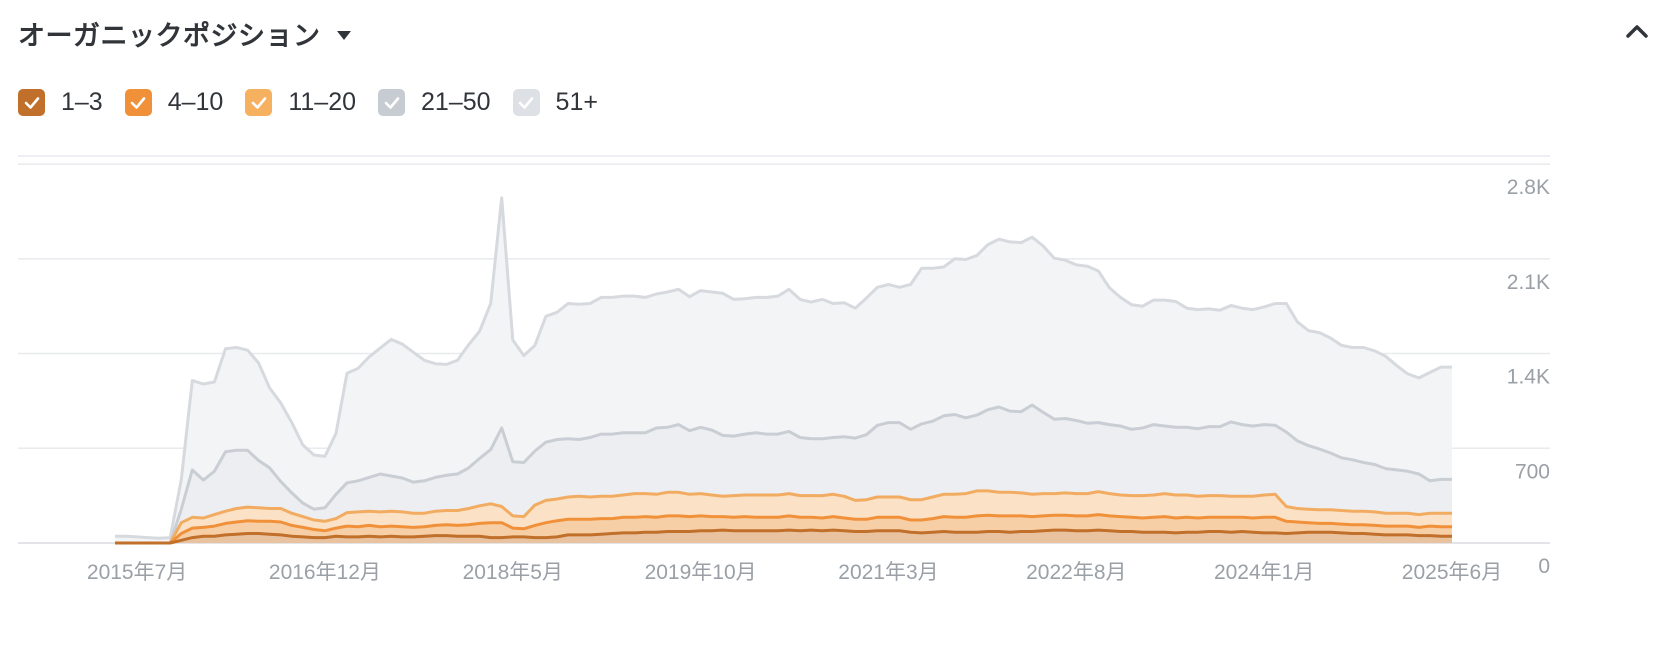 This screenshot has width=1680, height=648. What do you see at coordinates (195, 102) in the screenshot?
I see `legend-label-4-10: 4–10` at bounding box center [195, 102].